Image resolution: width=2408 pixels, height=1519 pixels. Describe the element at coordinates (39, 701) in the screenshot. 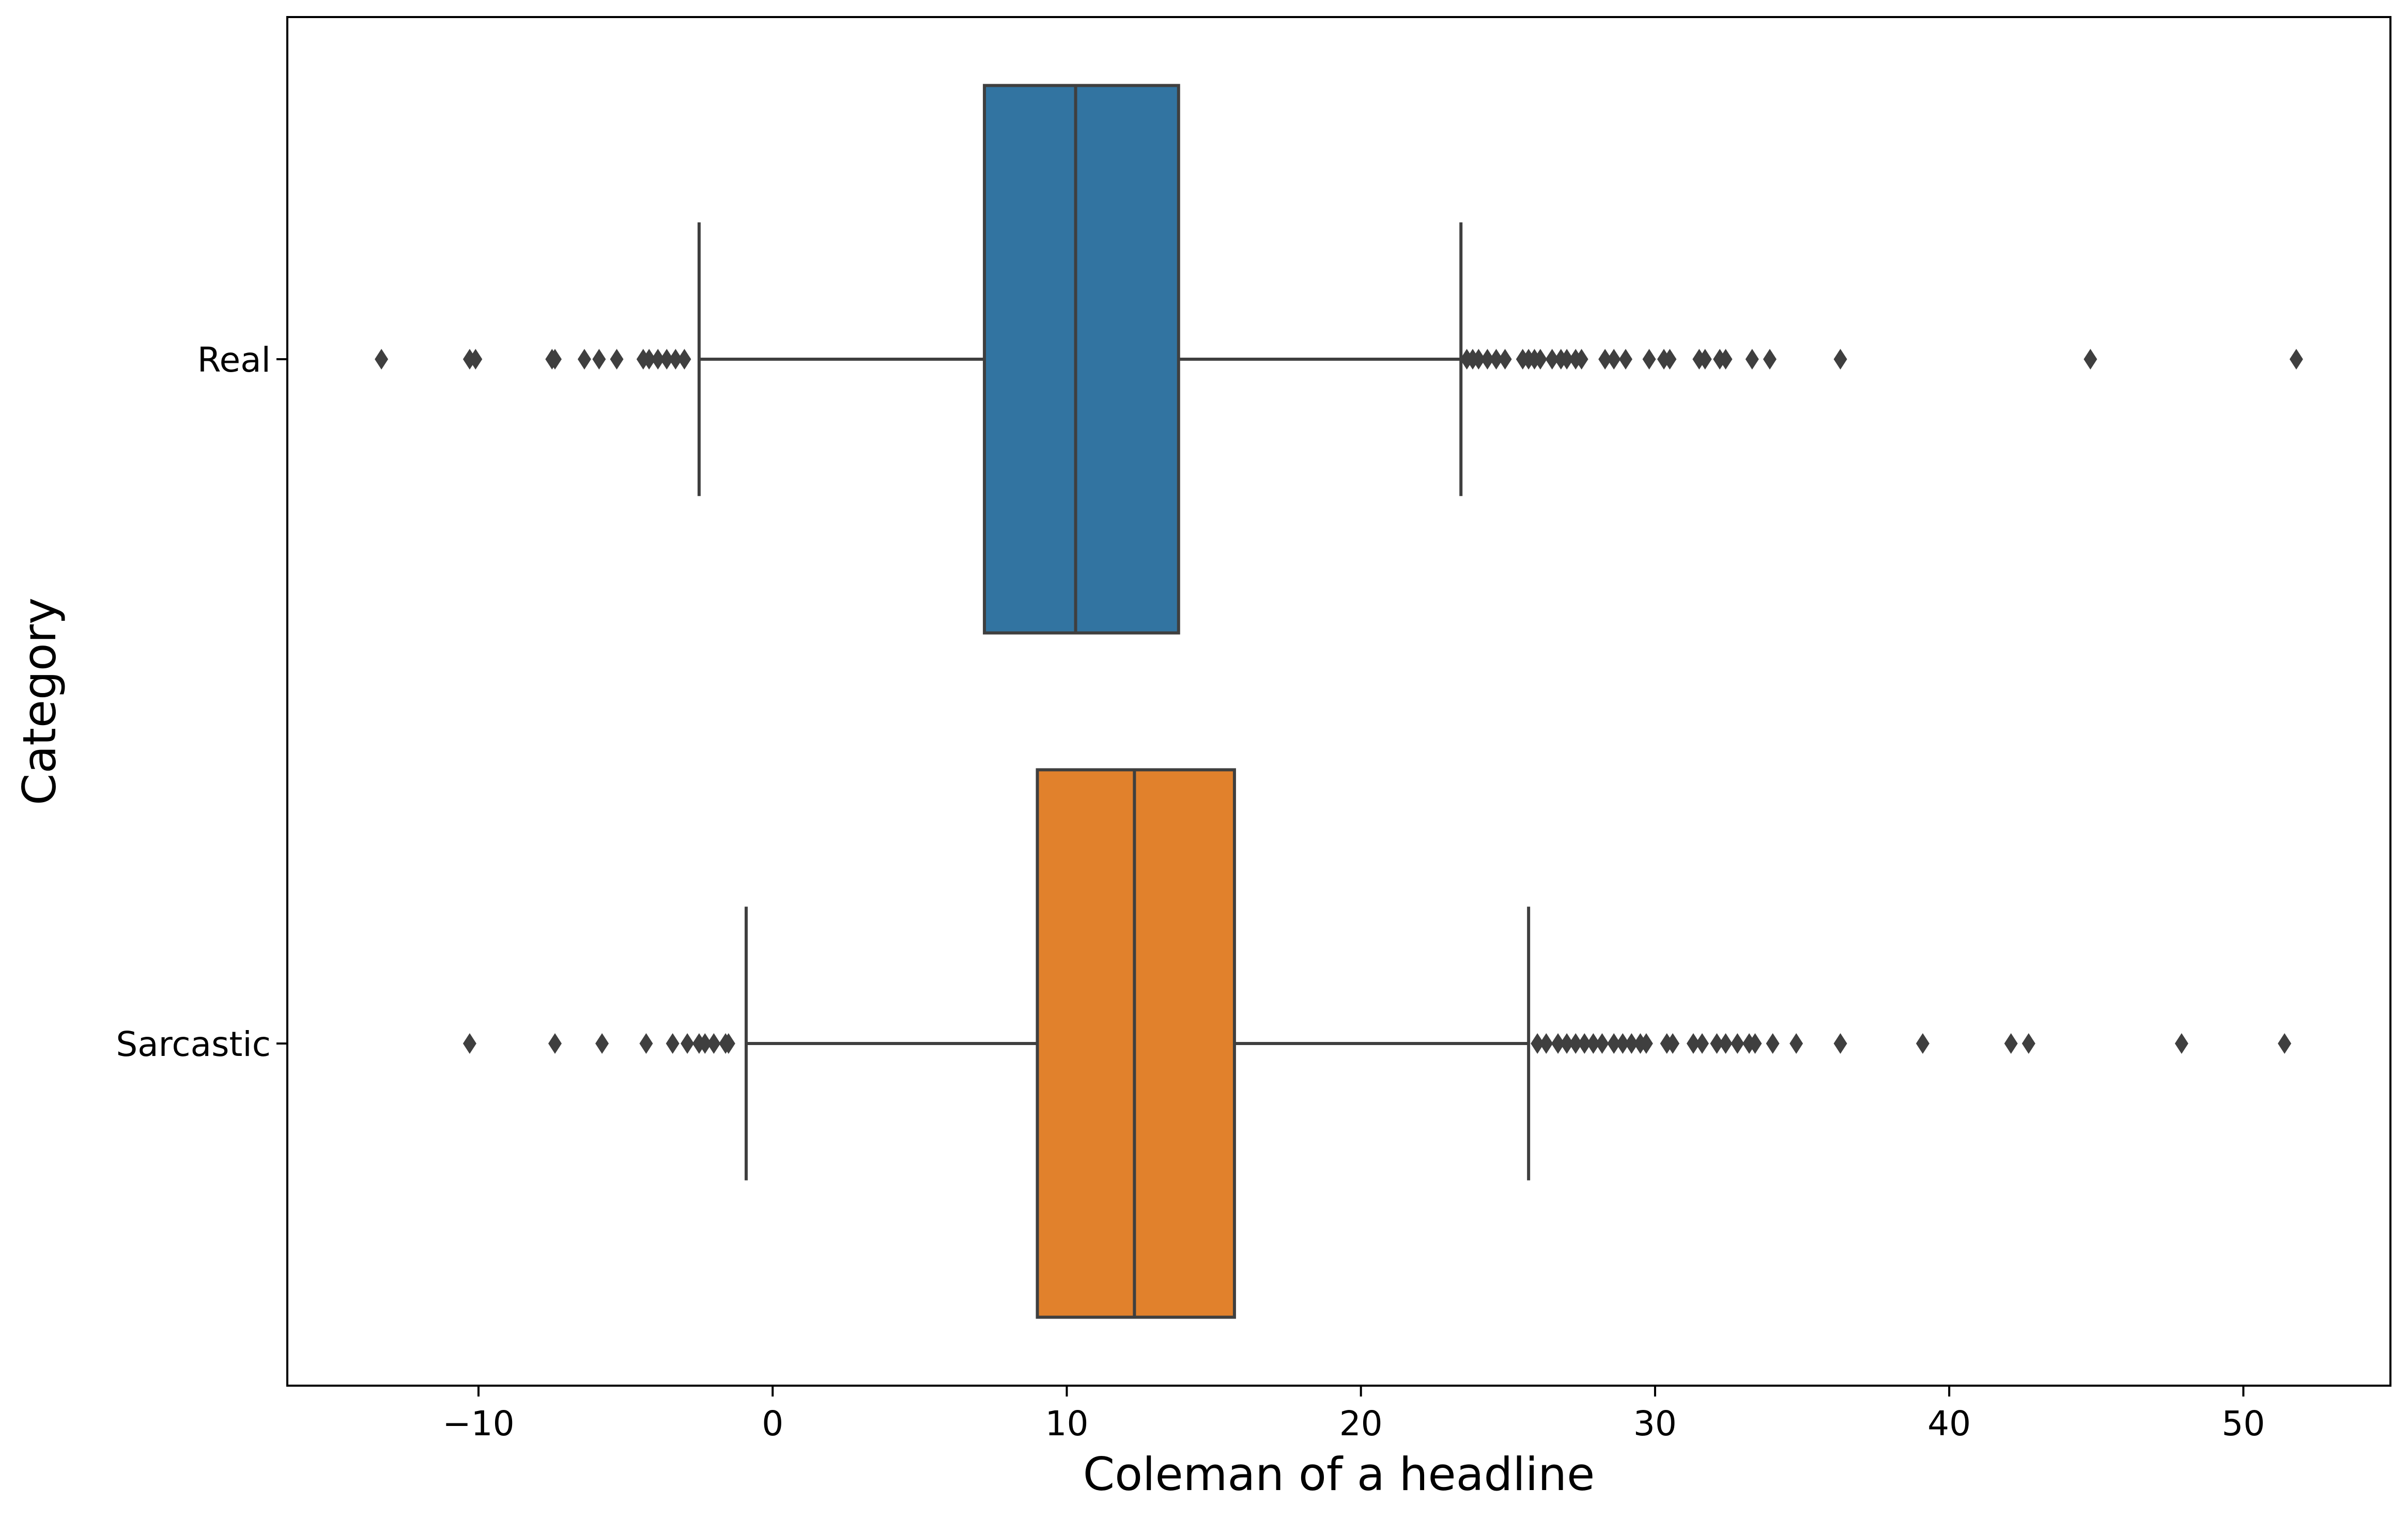

I see `y-axis-title: Category` at that location.